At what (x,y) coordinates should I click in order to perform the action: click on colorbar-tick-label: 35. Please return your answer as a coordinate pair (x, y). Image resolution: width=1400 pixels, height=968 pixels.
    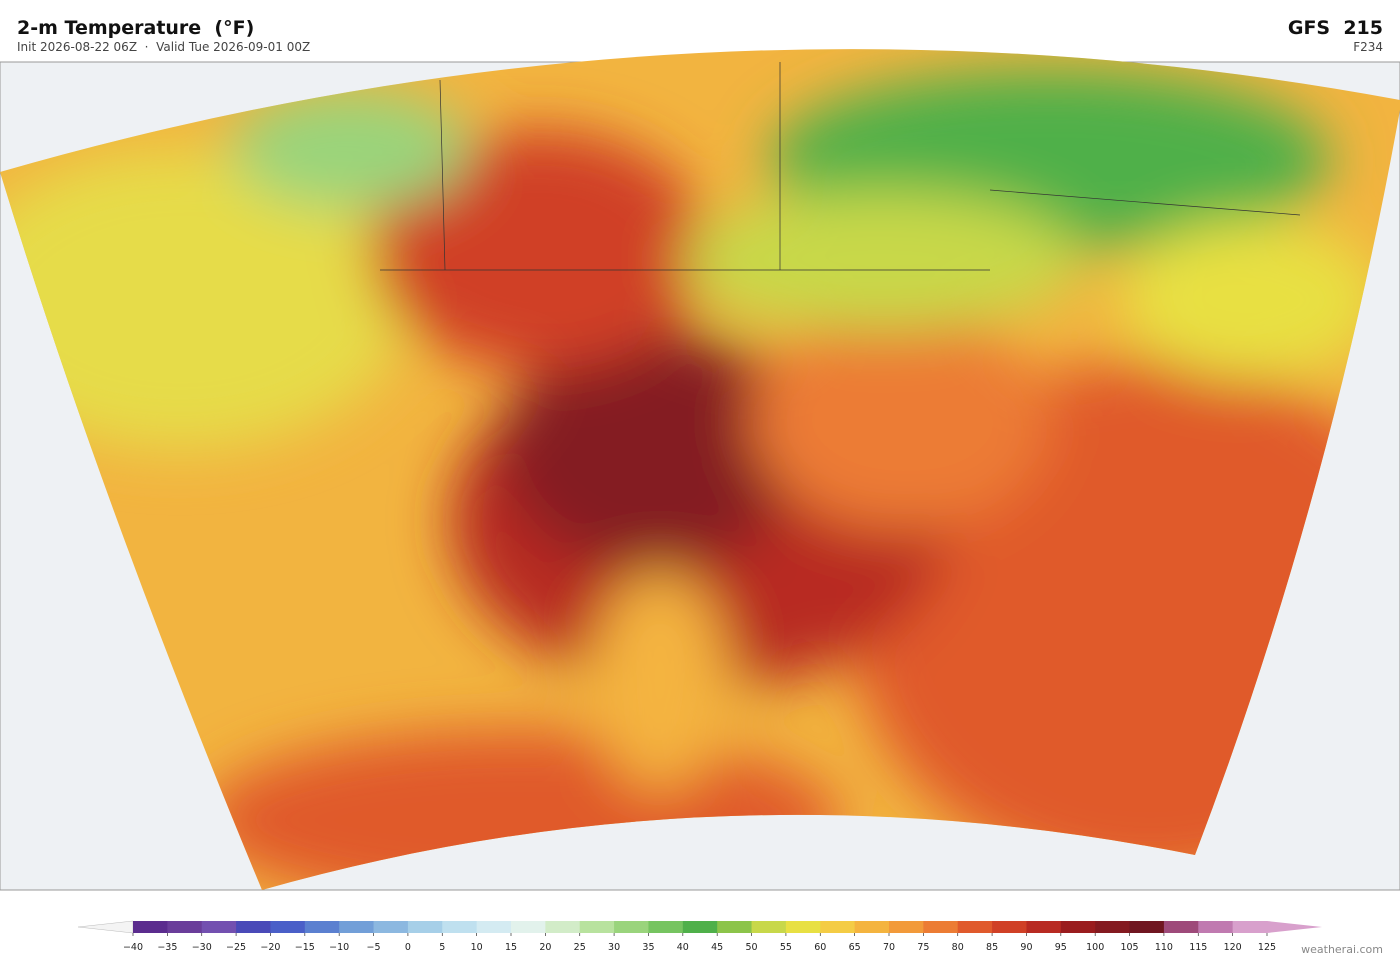
    Looking at the image, I should click on (648, 947).